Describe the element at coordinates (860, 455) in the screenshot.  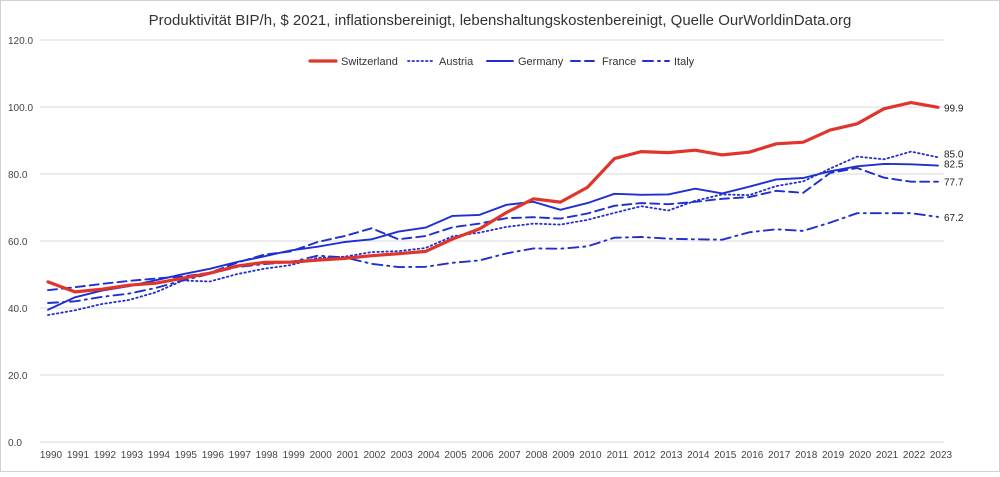
I see `x-tick-label: 2020` at that location.